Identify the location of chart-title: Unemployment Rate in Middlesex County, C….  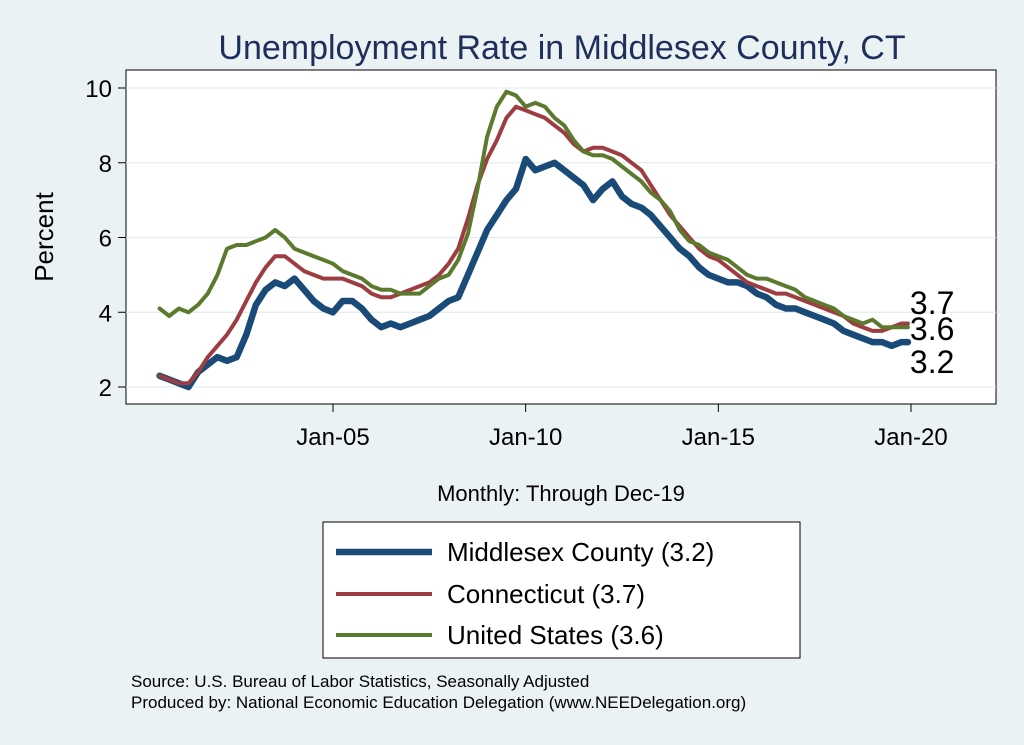
(561, 48).